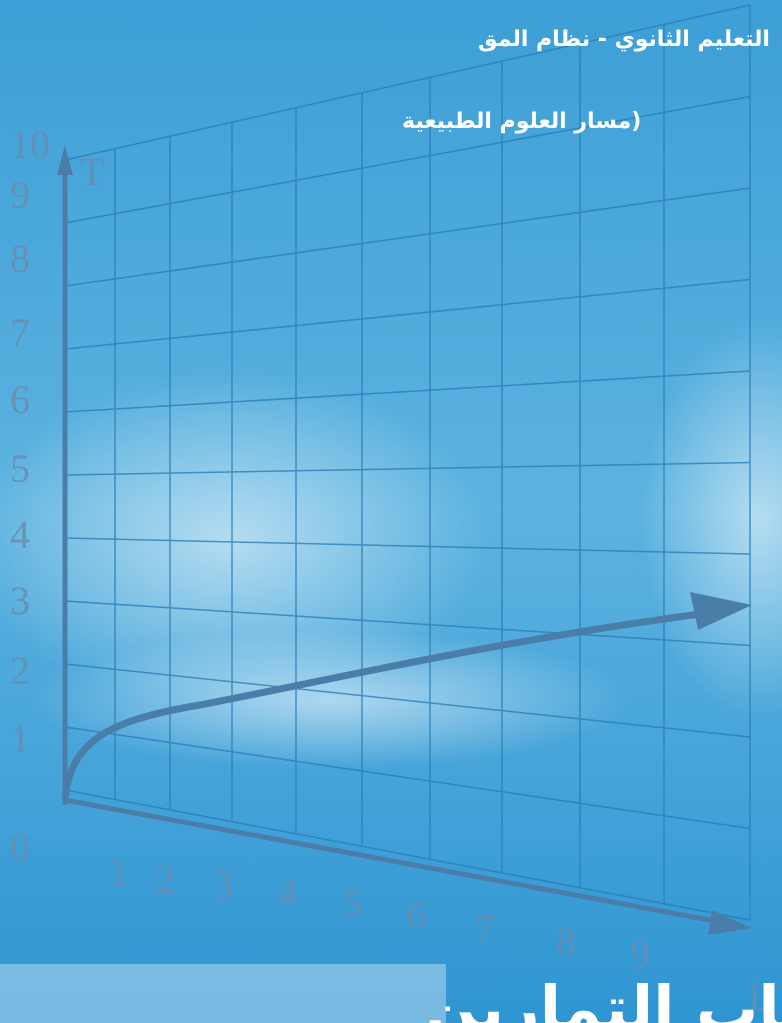 The image size is (782, 1023). Describe the element at coordinates (721, 611) in the screenshot. I see `curve-arrow` at that location.